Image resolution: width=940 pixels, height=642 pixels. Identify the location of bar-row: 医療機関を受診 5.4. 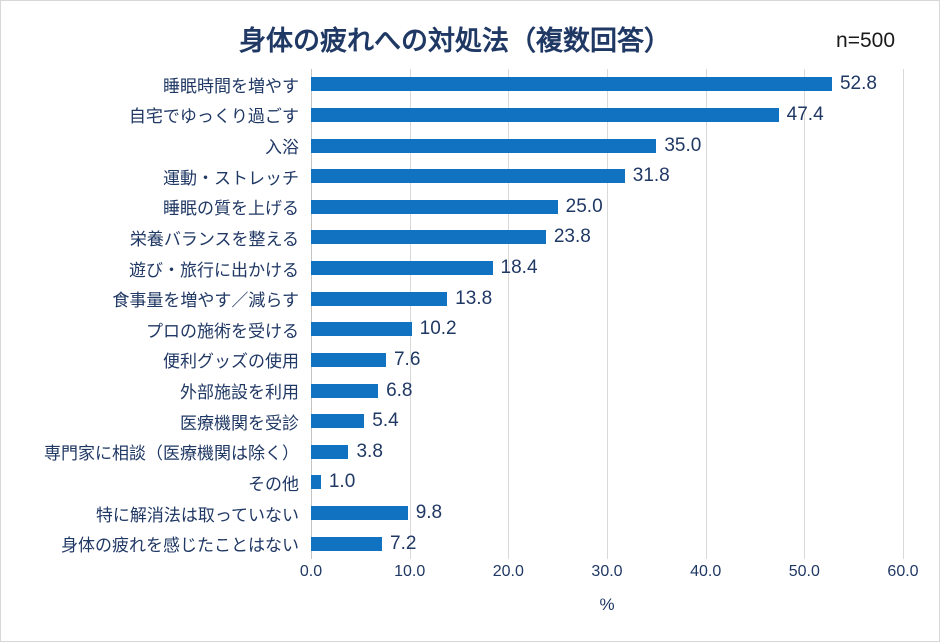
(470, 421).